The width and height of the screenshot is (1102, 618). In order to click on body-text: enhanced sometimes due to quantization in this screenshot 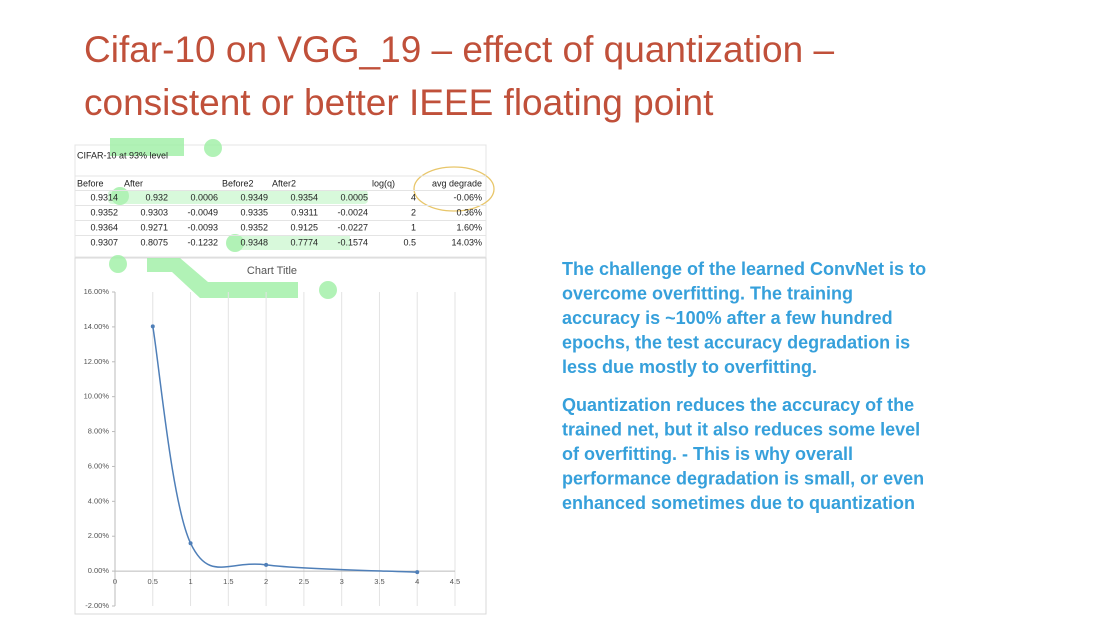, I will do `click(738, 503)`.